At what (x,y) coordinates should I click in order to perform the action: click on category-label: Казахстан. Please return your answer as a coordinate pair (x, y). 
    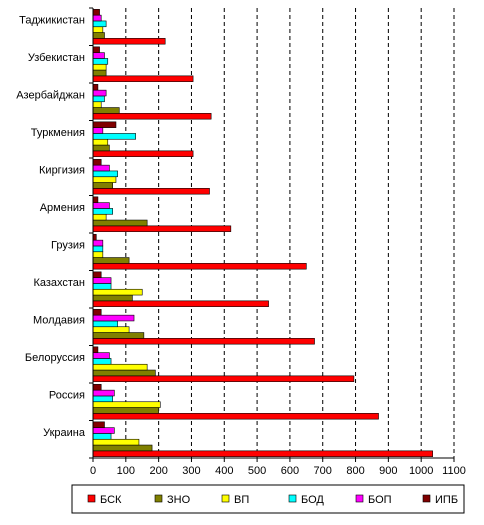
    Looking at the image, I should click on (59, 283).